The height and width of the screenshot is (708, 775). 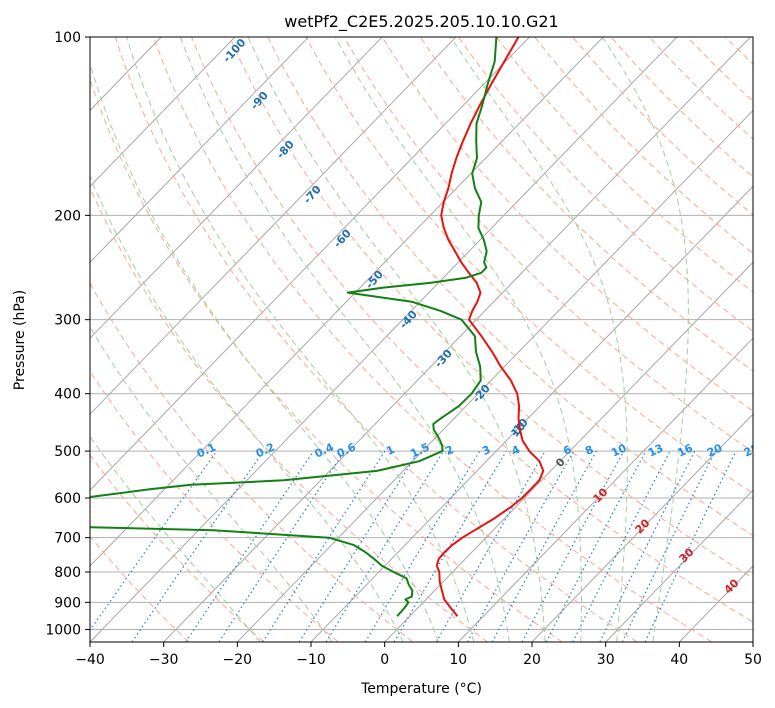 What do you see at coordinates (259, 101) in the screenshot?
I see `moist-adiabat-label: -90` at bounding box center [259, 101].